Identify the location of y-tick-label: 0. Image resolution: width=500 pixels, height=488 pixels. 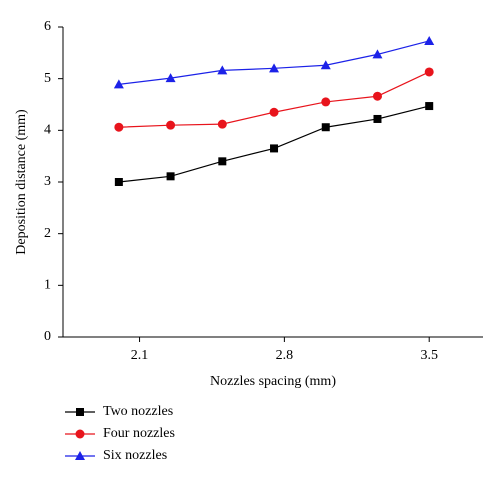
(47, 336).